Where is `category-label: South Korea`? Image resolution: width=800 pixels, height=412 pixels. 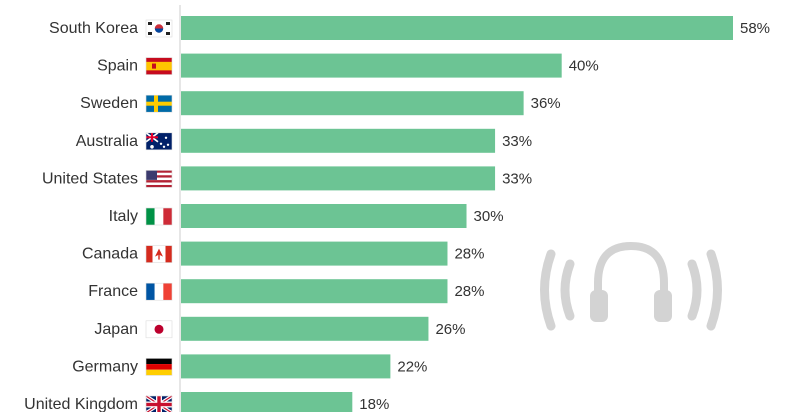
category-label: South Korea is located at coordinates (93, 28).